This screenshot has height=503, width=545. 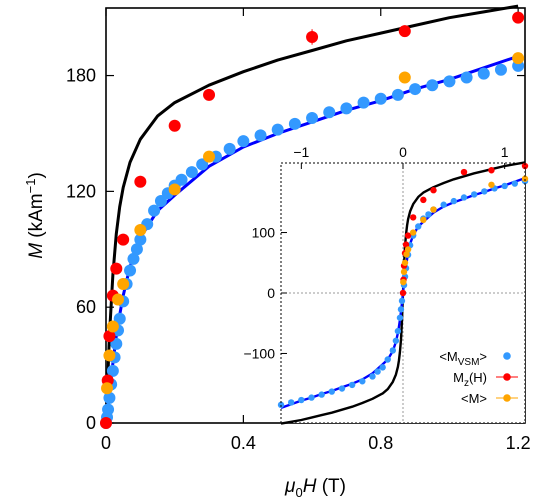 I want to click on y-tick-label: 120, so click(x=81, y=191).